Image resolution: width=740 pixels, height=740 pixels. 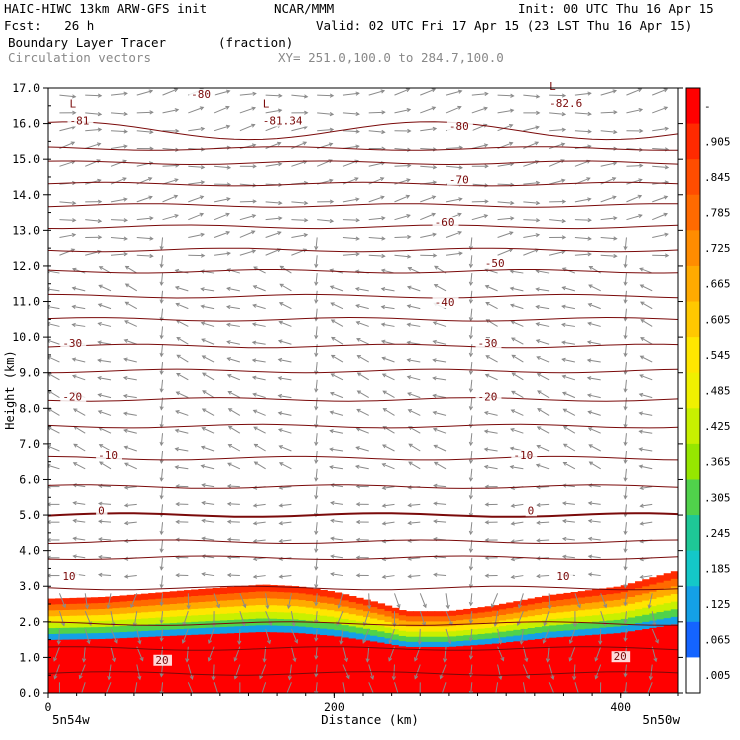 I want to click on colorbar-swatch, so click(x=693, y=319).